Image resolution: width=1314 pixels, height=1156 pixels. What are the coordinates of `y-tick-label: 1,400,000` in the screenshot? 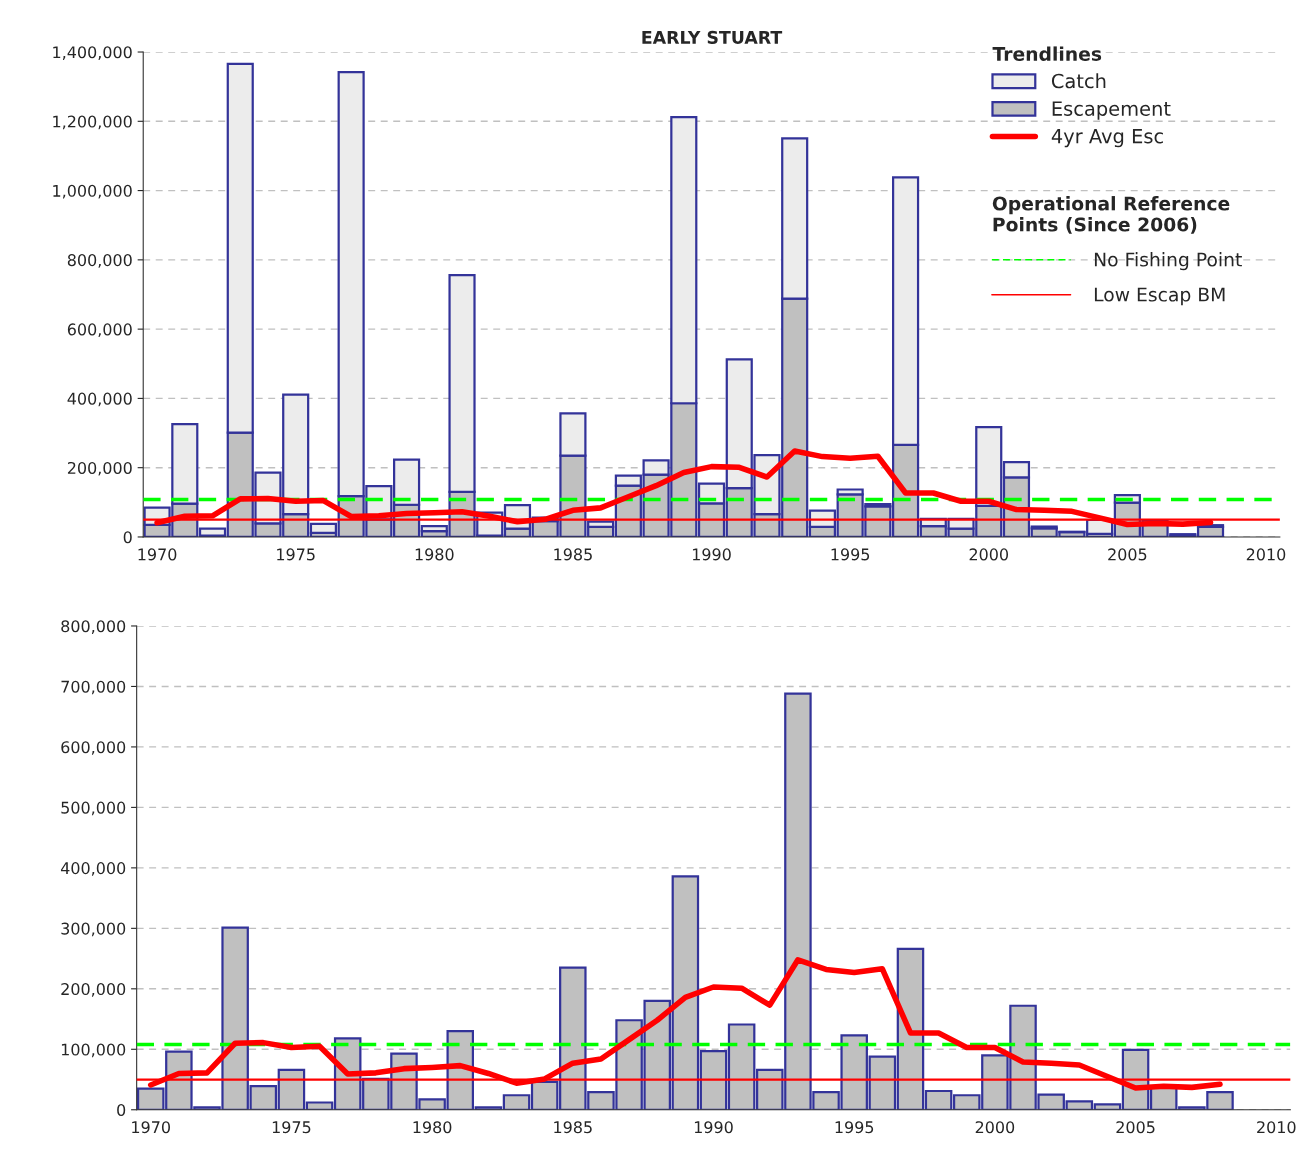 It's located at (92, 53).